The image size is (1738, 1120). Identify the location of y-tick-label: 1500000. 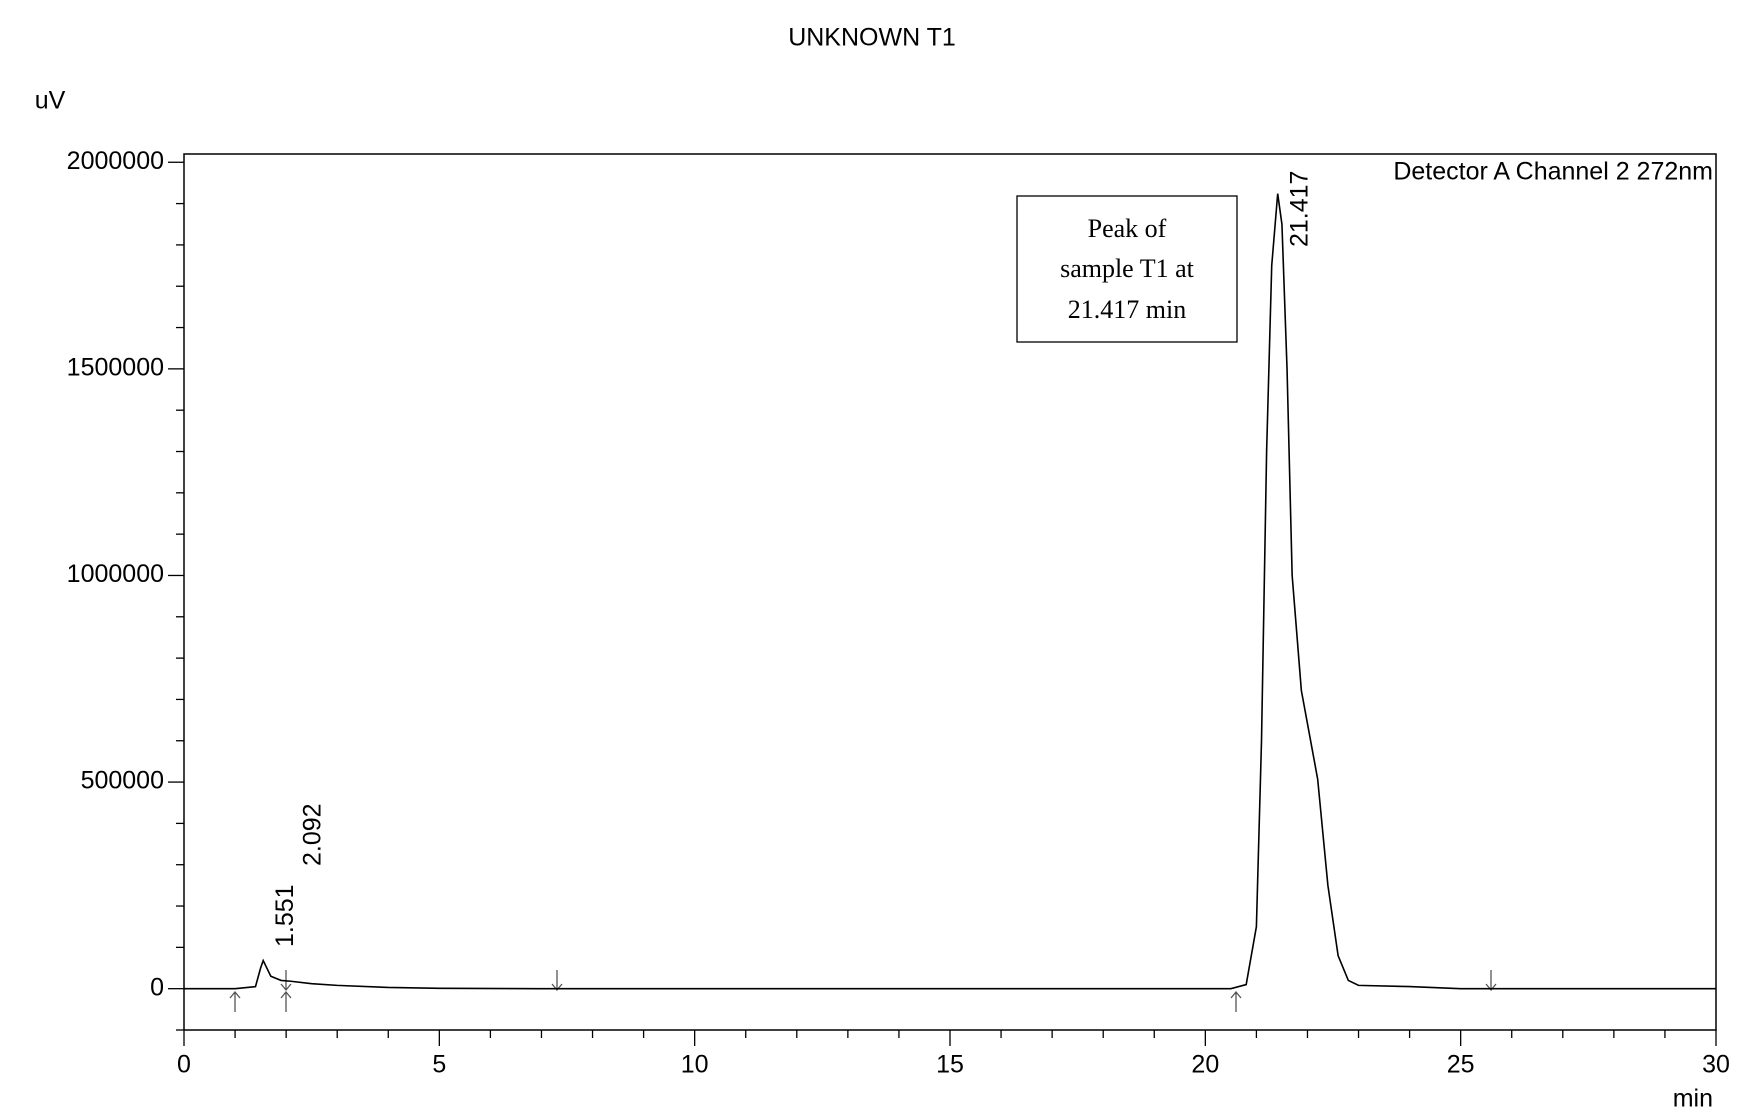
(115, 367).